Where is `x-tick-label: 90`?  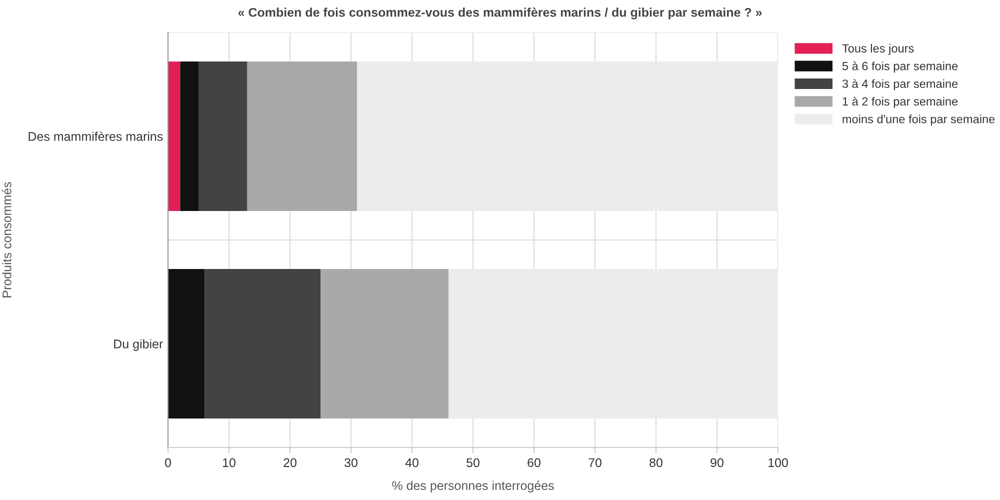
x-tick-label: 90 is located at coordinates (717, 463).